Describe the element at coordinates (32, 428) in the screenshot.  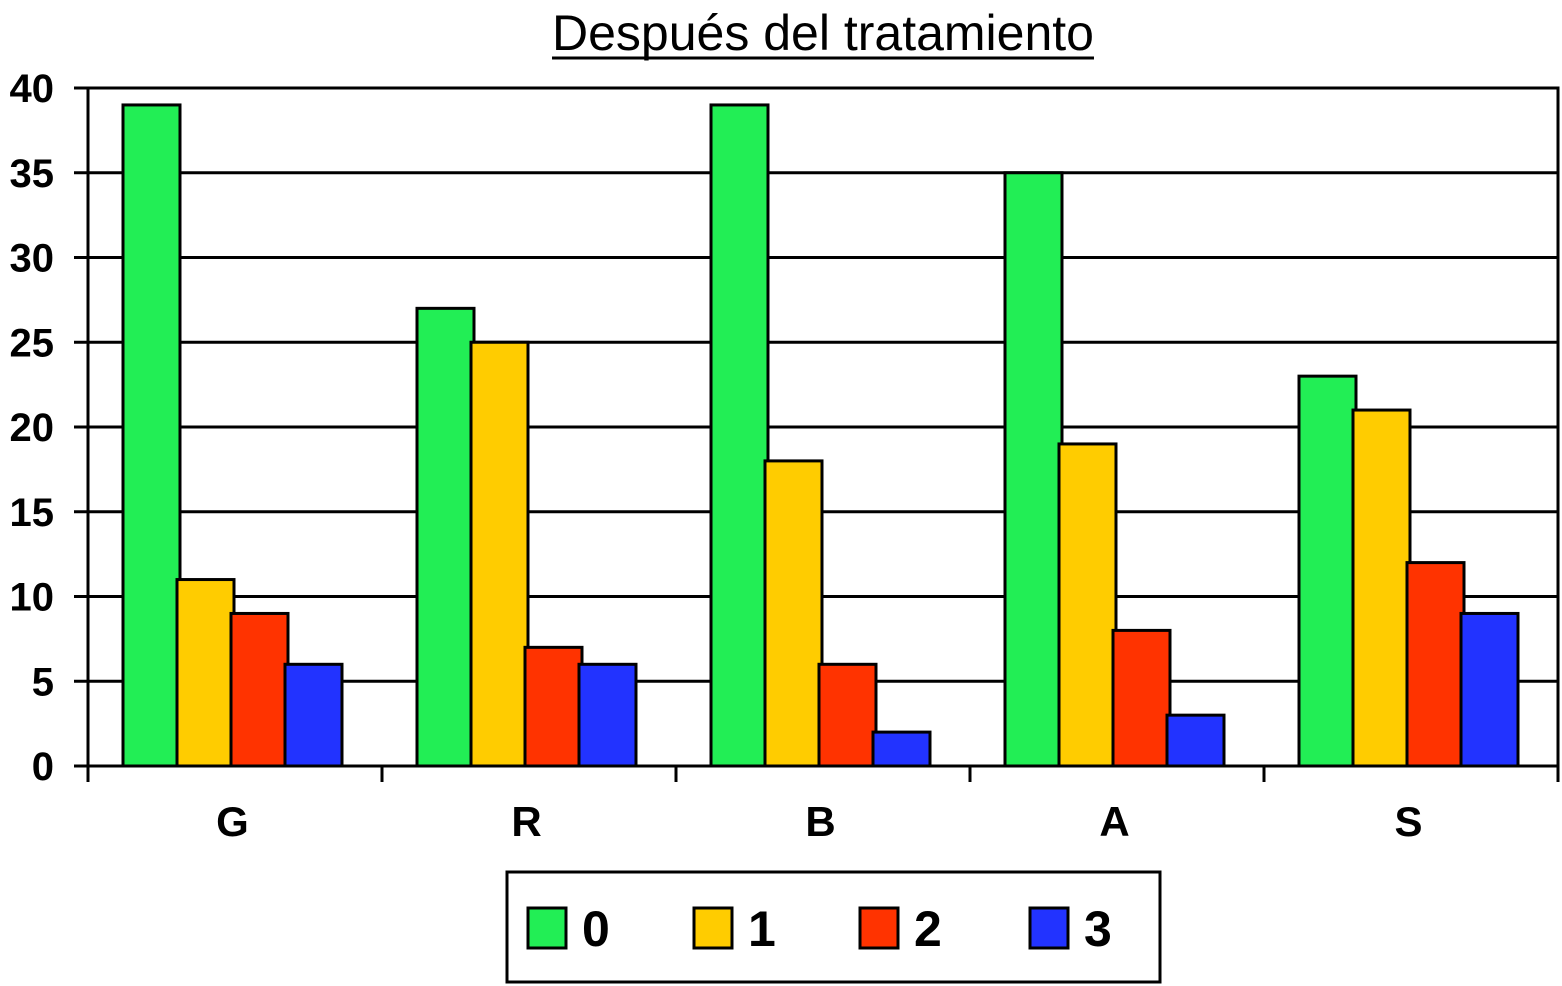
I see `y-tick-label: 20` at that location.